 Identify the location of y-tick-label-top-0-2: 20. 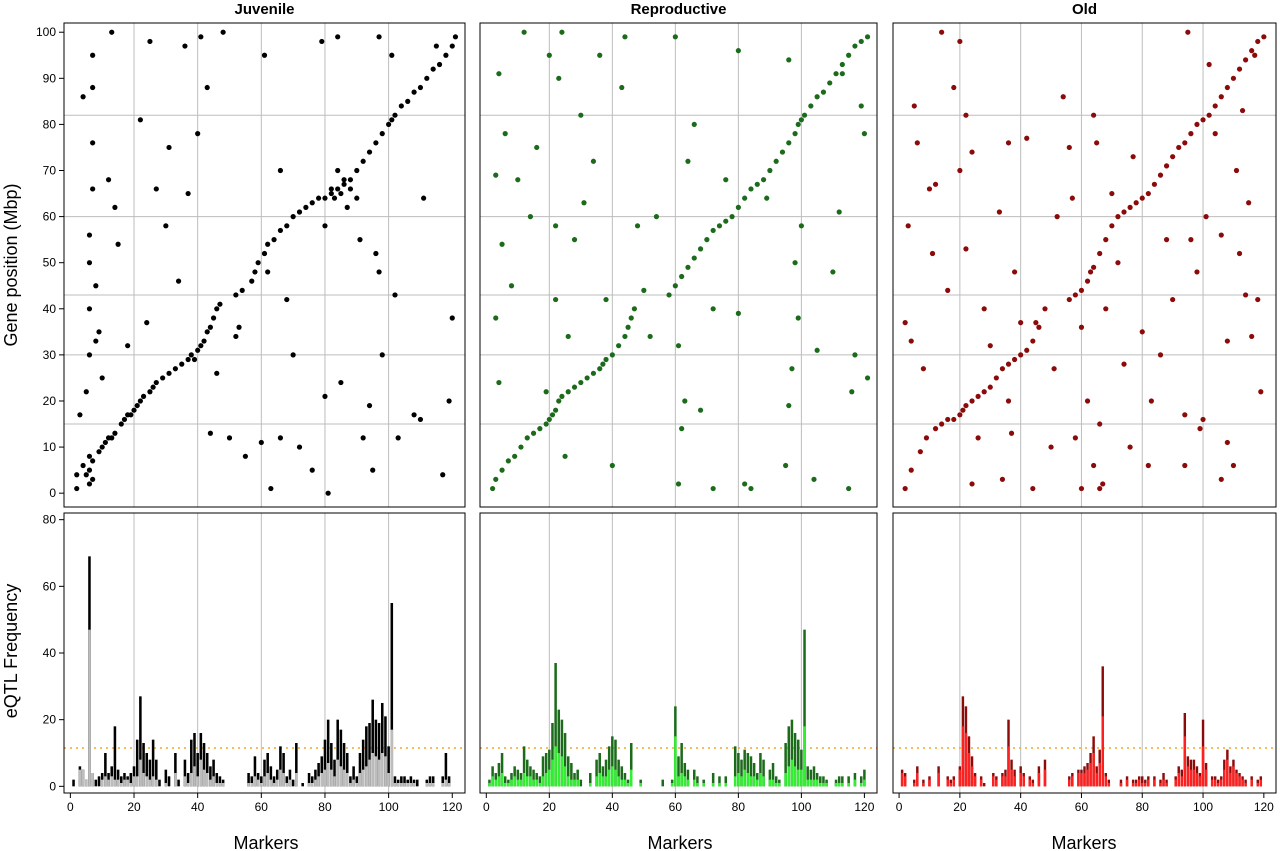
(50, 401).